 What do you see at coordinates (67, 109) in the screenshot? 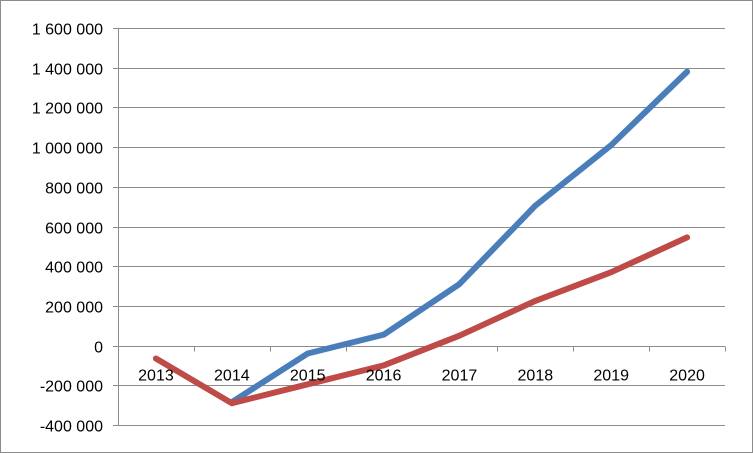
I see `y-tick-label: 1 200 000` at bounding box center [67, 109].